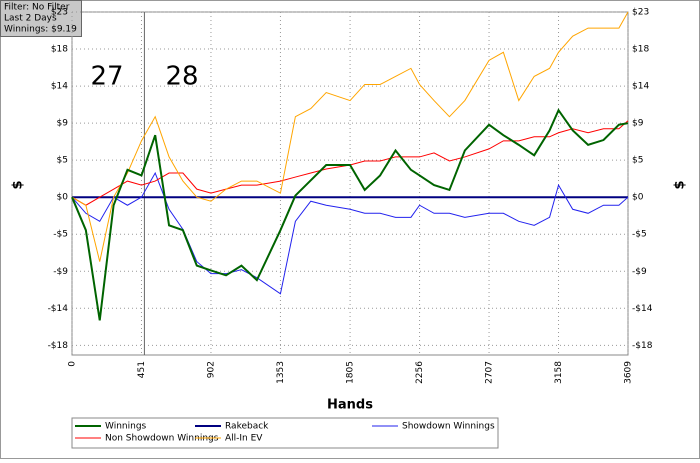  Describe the element at coordinates (60, 272) in the screenshot. I see `y-tick-label: -$9` at that location.